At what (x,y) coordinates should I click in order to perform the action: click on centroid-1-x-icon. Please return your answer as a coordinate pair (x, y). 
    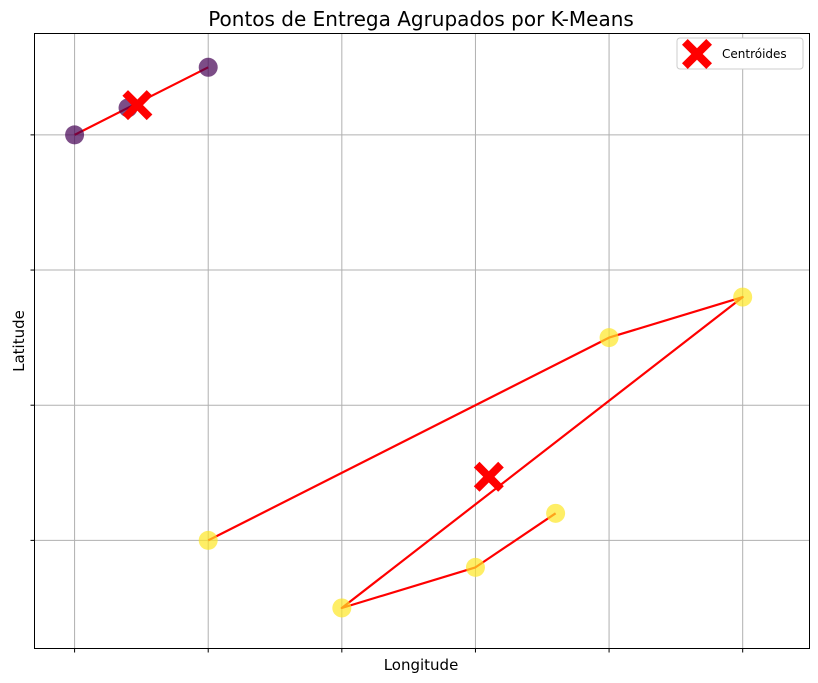
    Looking at the image, I should click on (488, 476).